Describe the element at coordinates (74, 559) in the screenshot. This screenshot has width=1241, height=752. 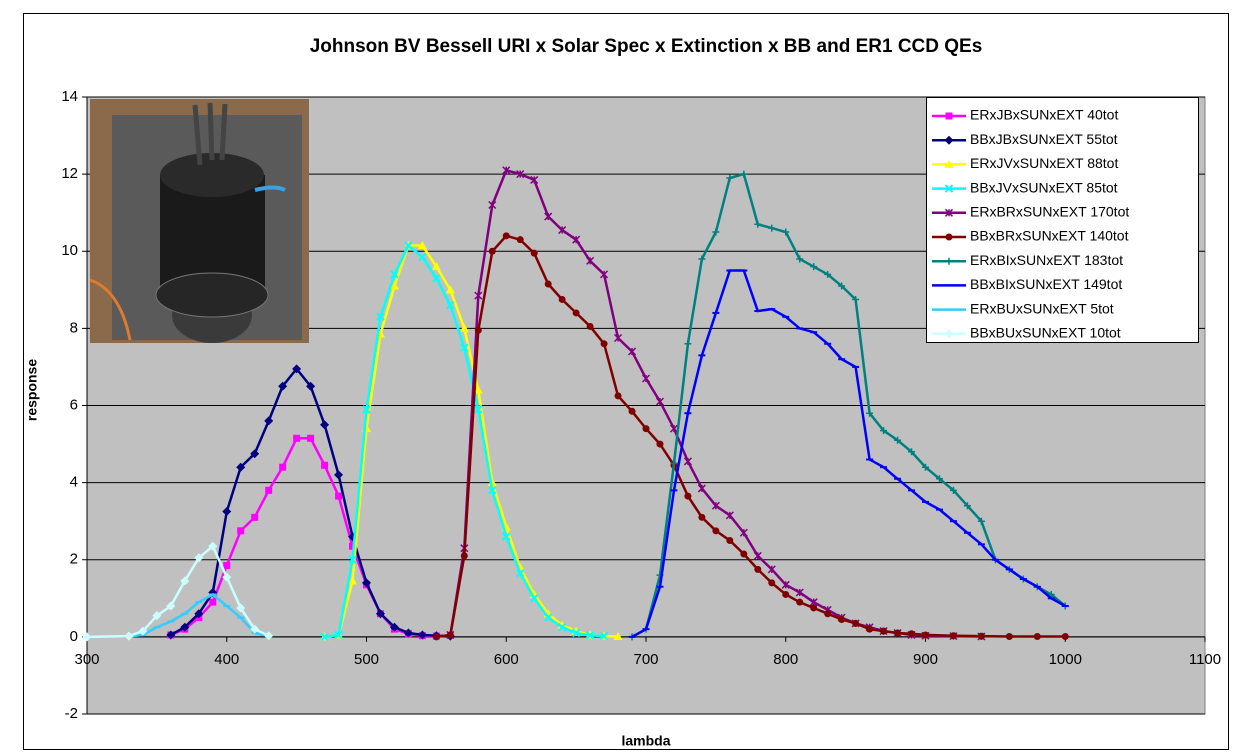
I see `y-tick-label: 2` at that location.